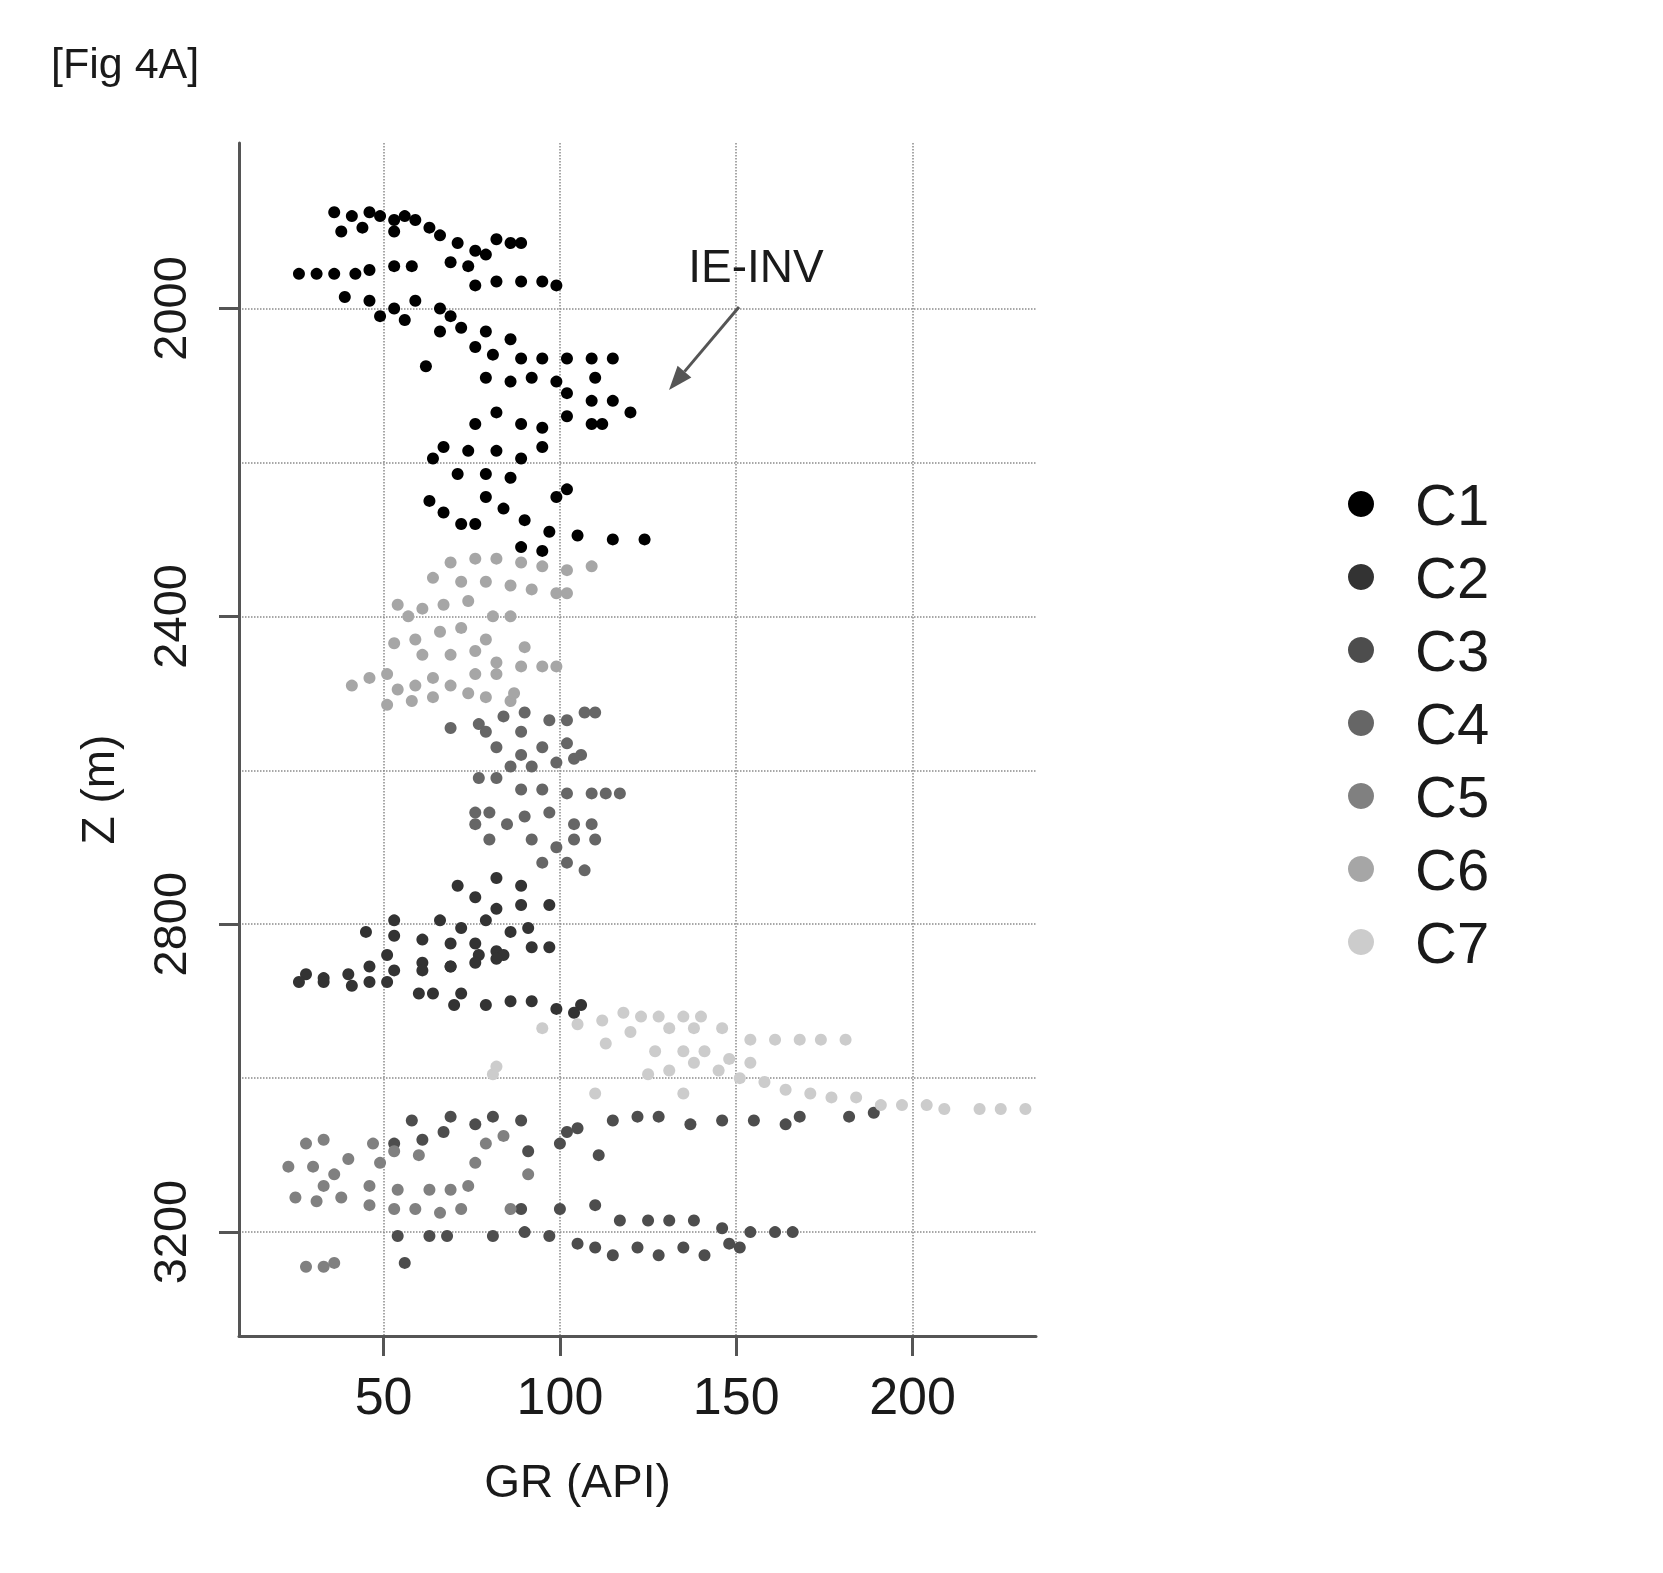 This screenshot has height=1573, width=1663. I want to click on y-tick-label: 3200, so click(169, 1232).